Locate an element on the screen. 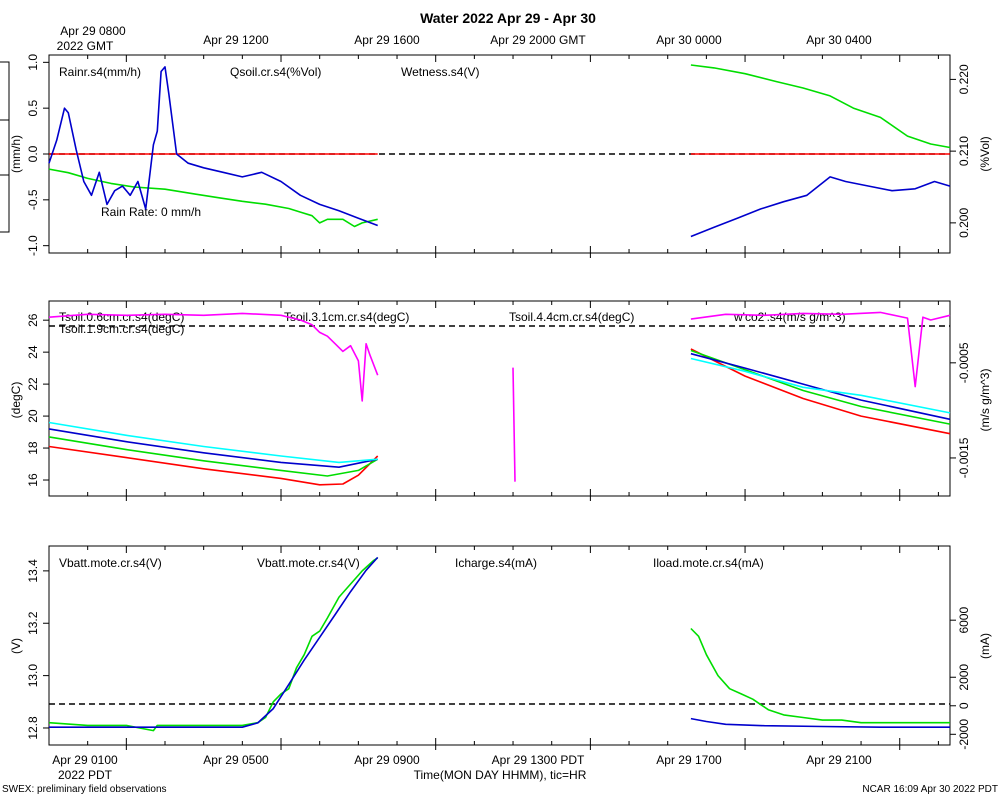  chart-title: Water 2022 Apr 29 - Apr 30 is located at coordinates (508, 18).